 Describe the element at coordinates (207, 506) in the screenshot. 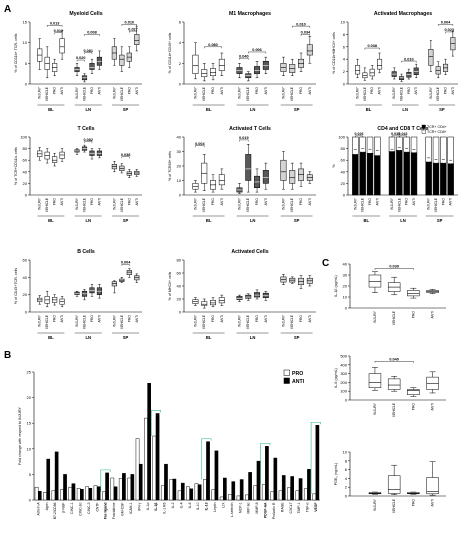

I see `x-tick-label: IL-13` at that location.